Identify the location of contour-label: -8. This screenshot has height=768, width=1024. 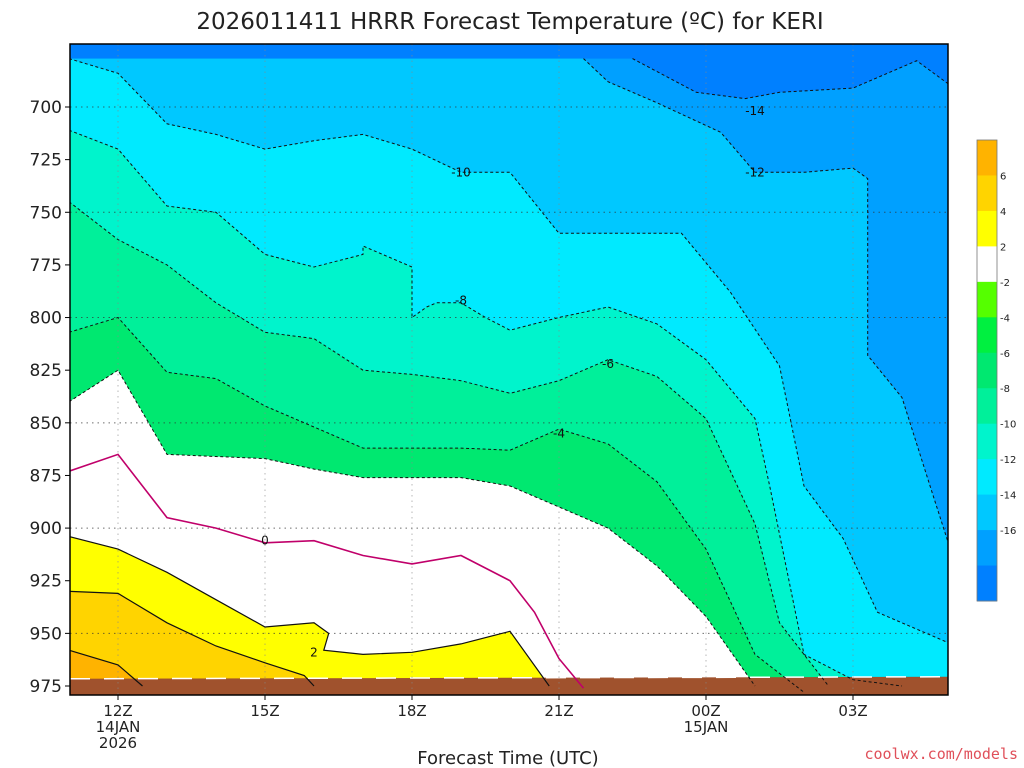
(461, 301).